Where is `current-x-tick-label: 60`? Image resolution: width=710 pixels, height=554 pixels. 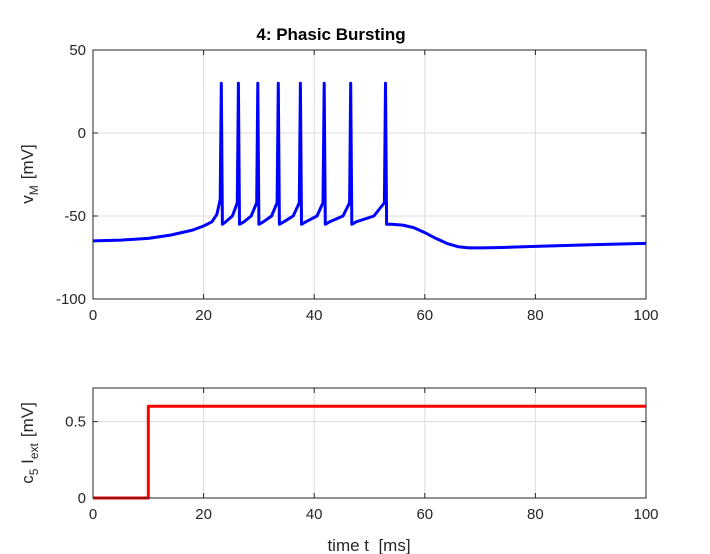
current-x-tick-label: 60 is located at coordinates (424, 514).